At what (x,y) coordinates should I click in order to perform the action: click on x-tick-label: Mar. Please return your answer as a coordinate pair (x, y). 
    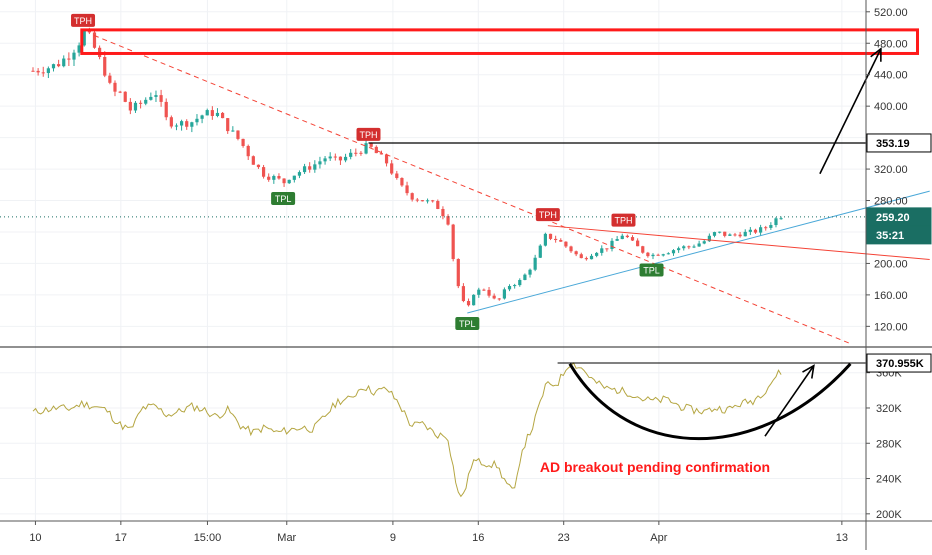
    Looking at the image, I should click on (286, 538).